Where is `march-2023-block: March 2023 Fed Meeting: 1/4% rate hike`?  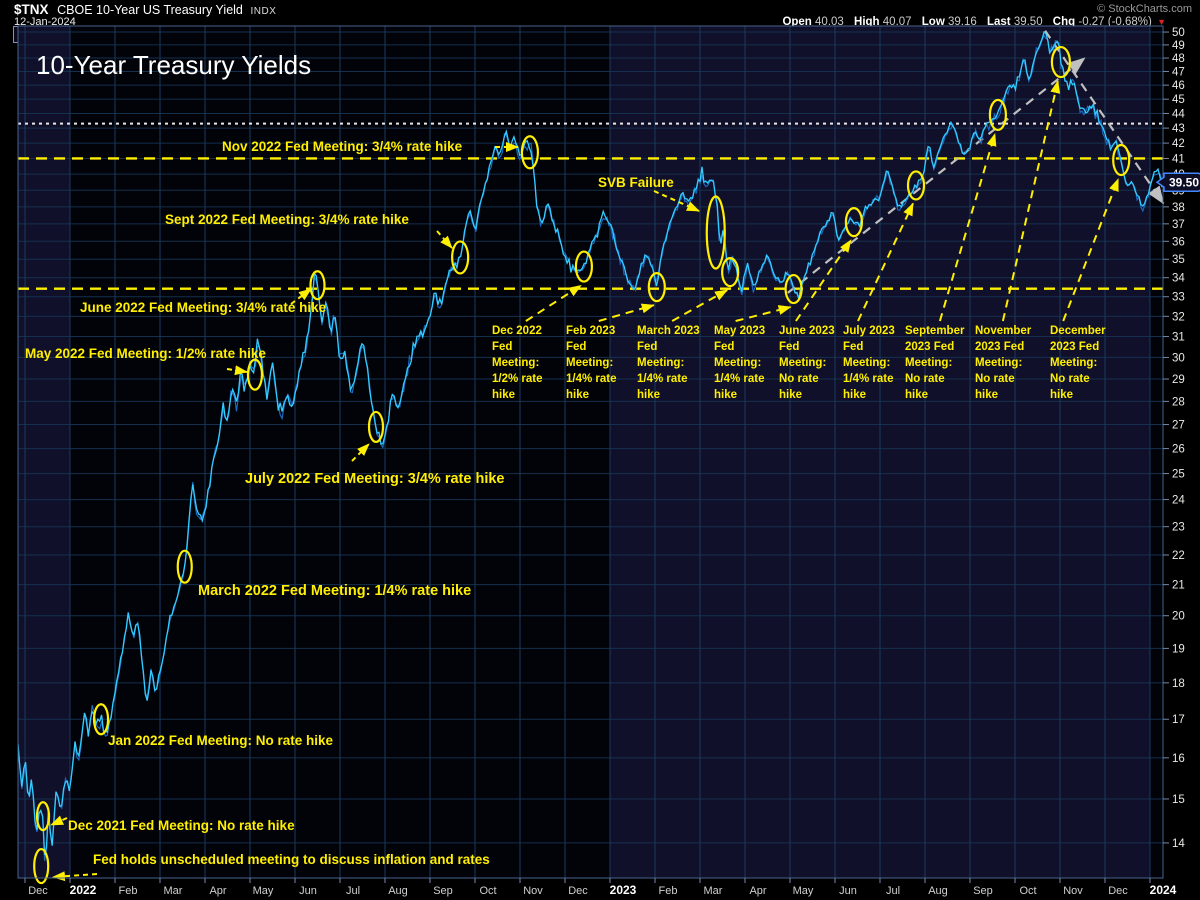
march-2023-block: March 2023 Fed Meeting: 1/4% rate hike is located at coordinates (668, 363).